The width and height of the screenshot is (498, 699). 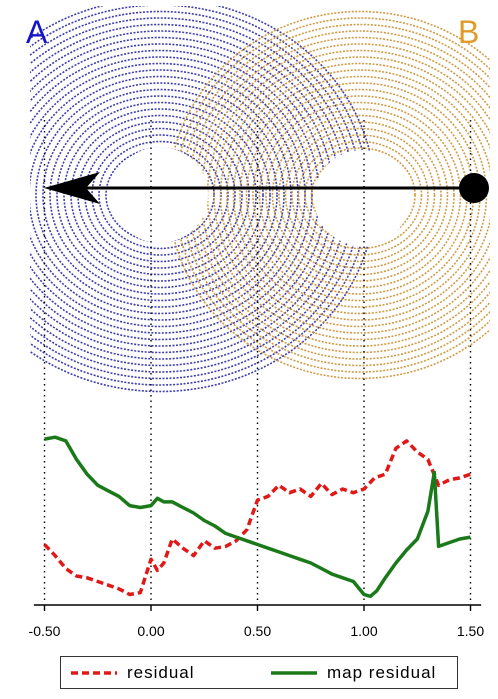 I want to click on x-axis: -0.50 0.00 0.50 1.00 1.50, so click(x=257, y=622).